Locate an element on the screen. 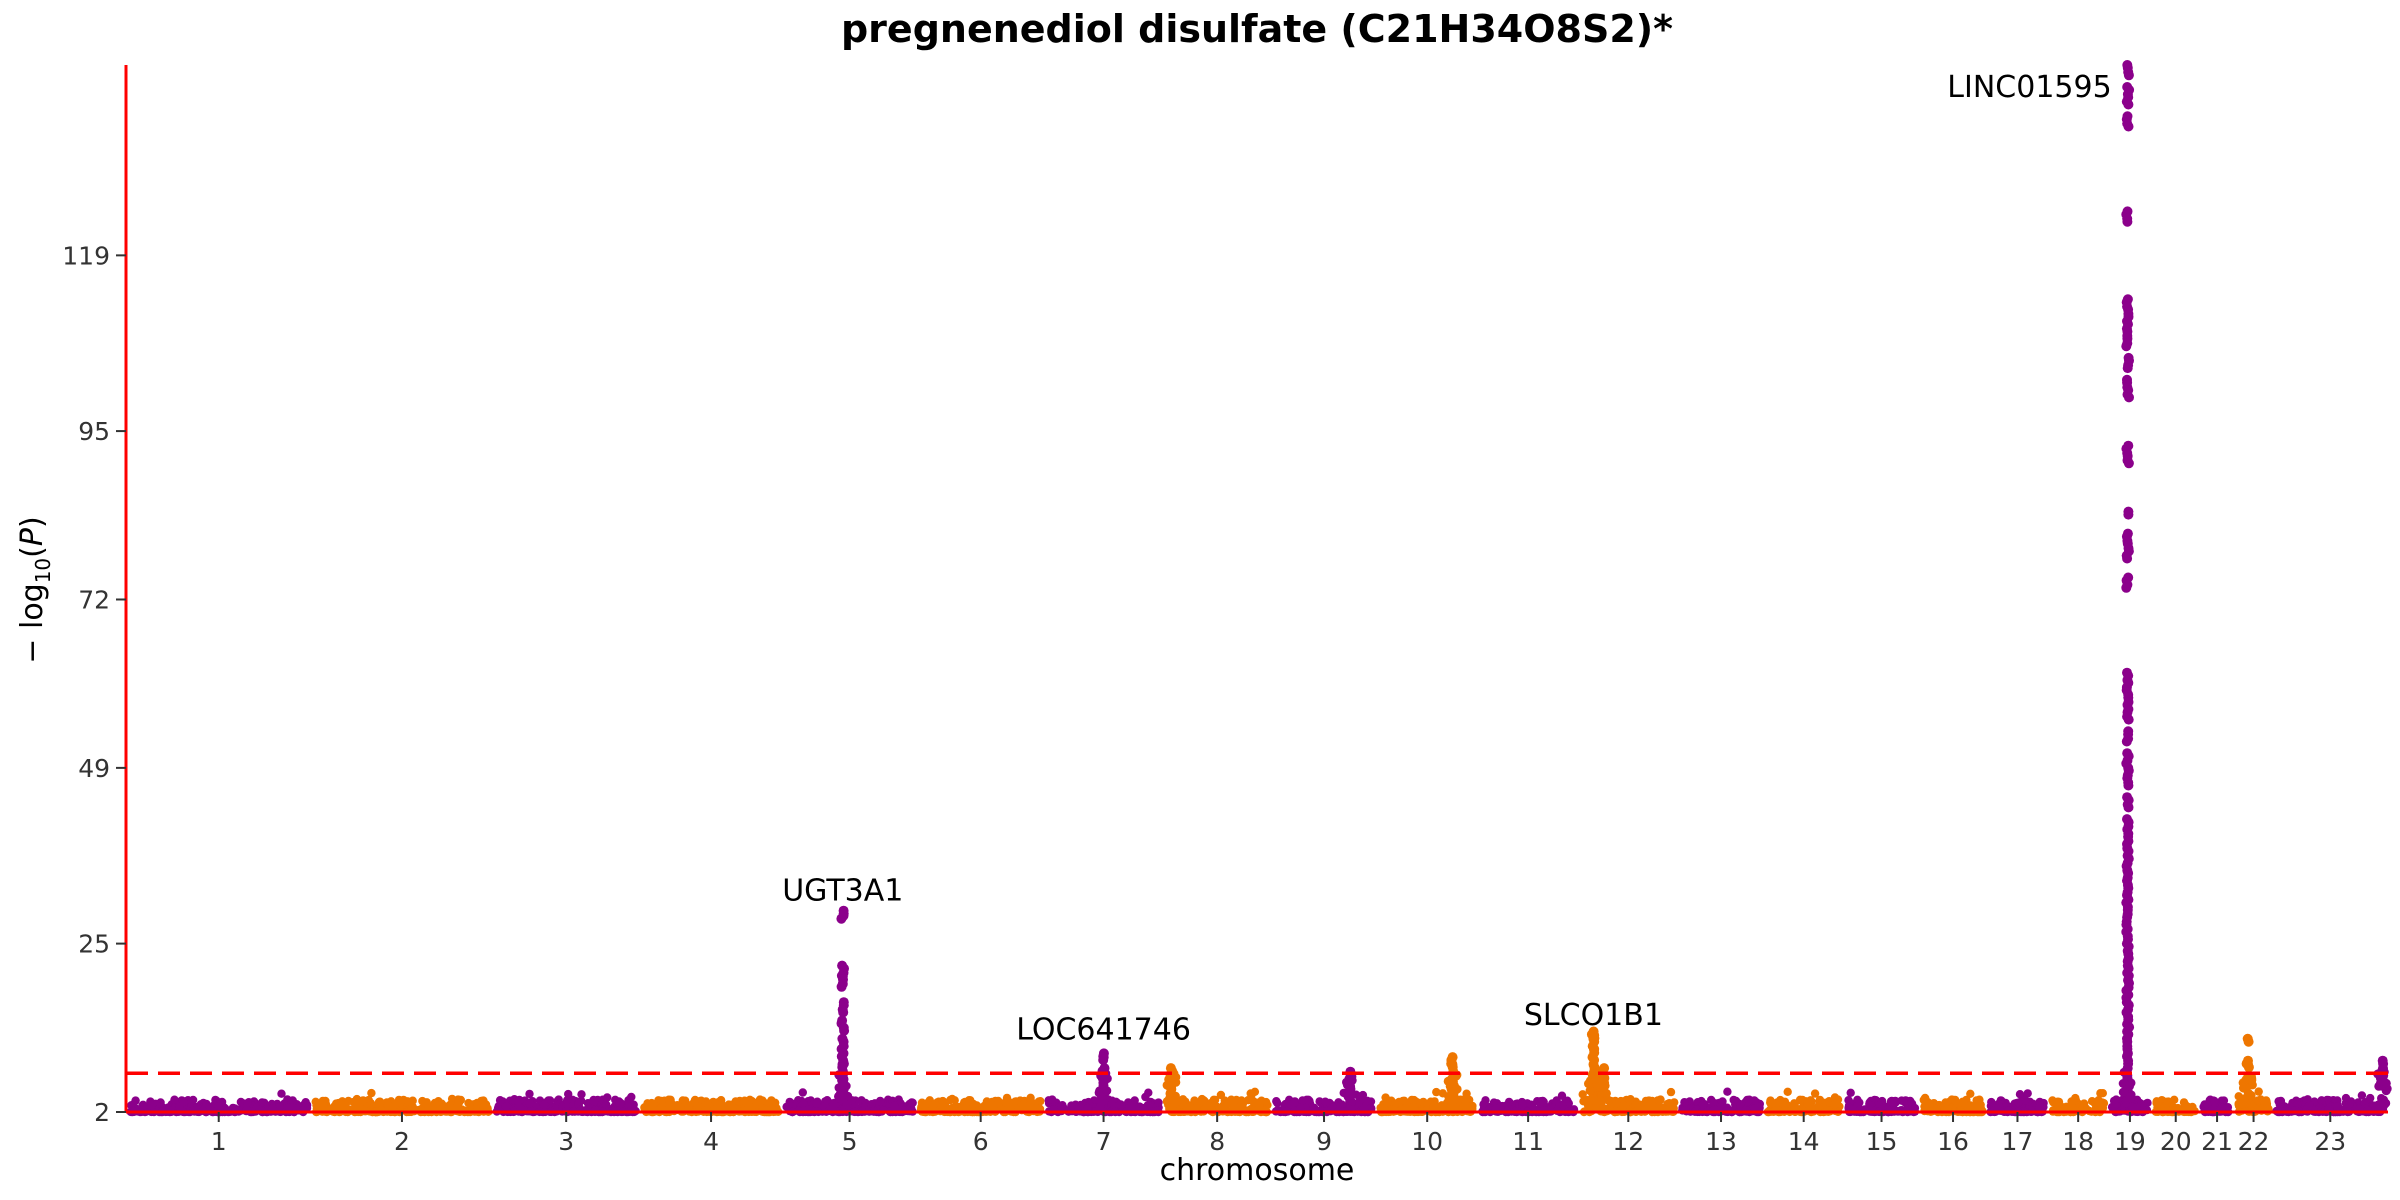 The image size is (2400, 1200). x-tick-label: 6 is located at coordinates (981, 1141).